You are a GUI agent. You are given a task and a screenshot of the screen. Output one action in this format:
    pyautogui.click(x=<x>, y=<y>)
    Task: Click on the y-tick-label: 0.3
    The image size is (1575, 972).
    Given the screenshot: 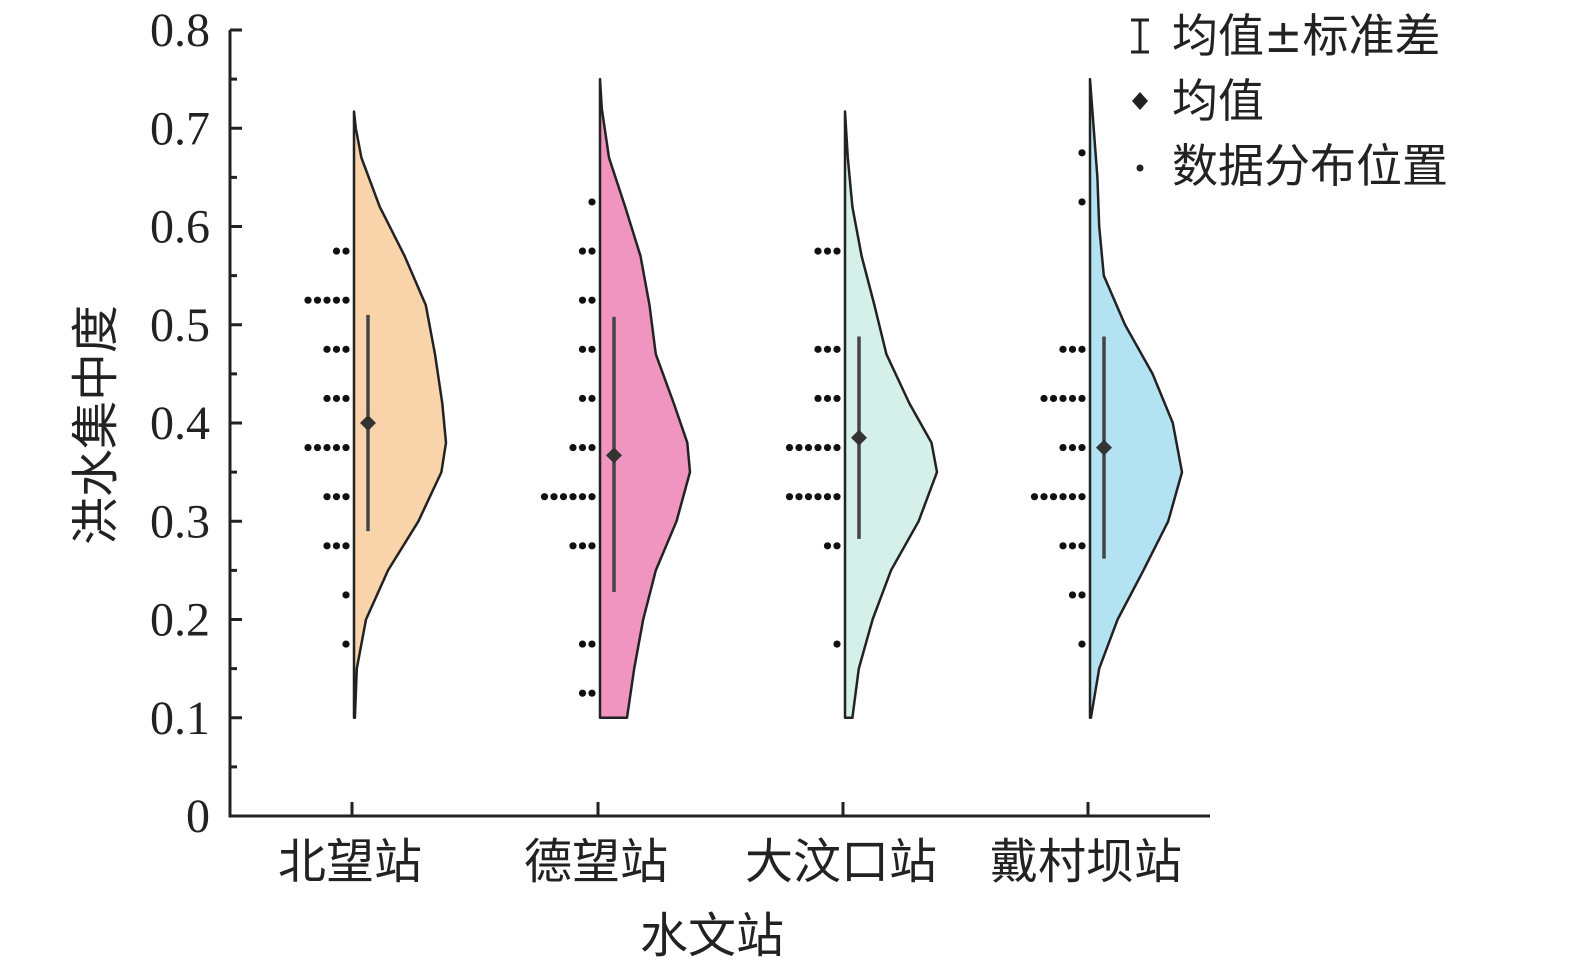 What is the action you would take?
    pyautogui.click(x=180, y=521)
    